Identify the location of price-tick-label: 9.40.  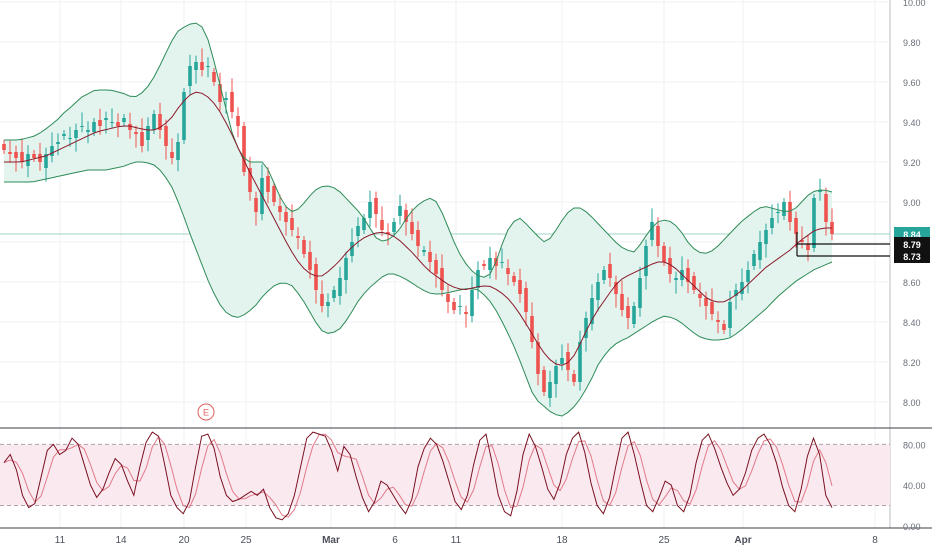
(912, 123).